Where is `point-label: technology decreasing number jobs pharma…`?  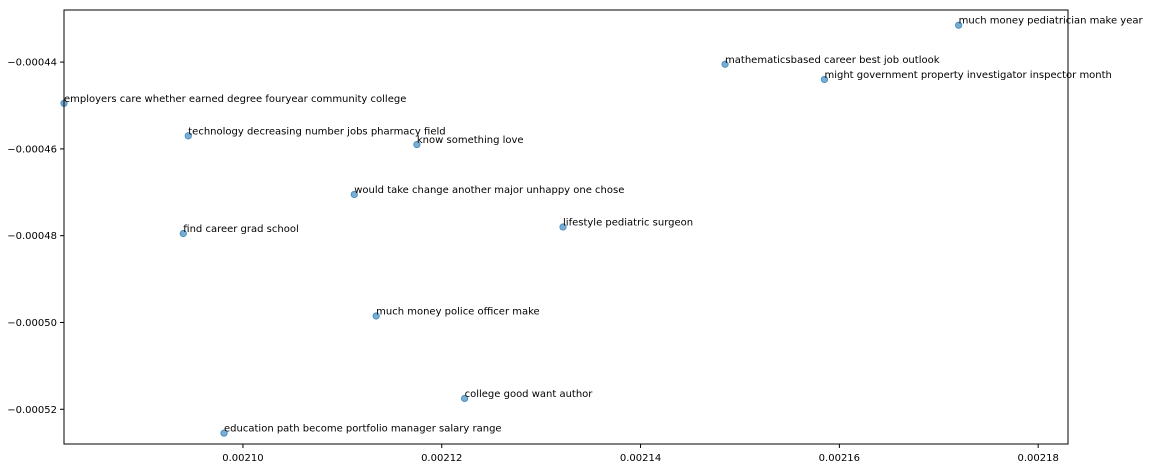 point-label: technology decreasing number jobs pharma… is located at coordinates (316, 131).